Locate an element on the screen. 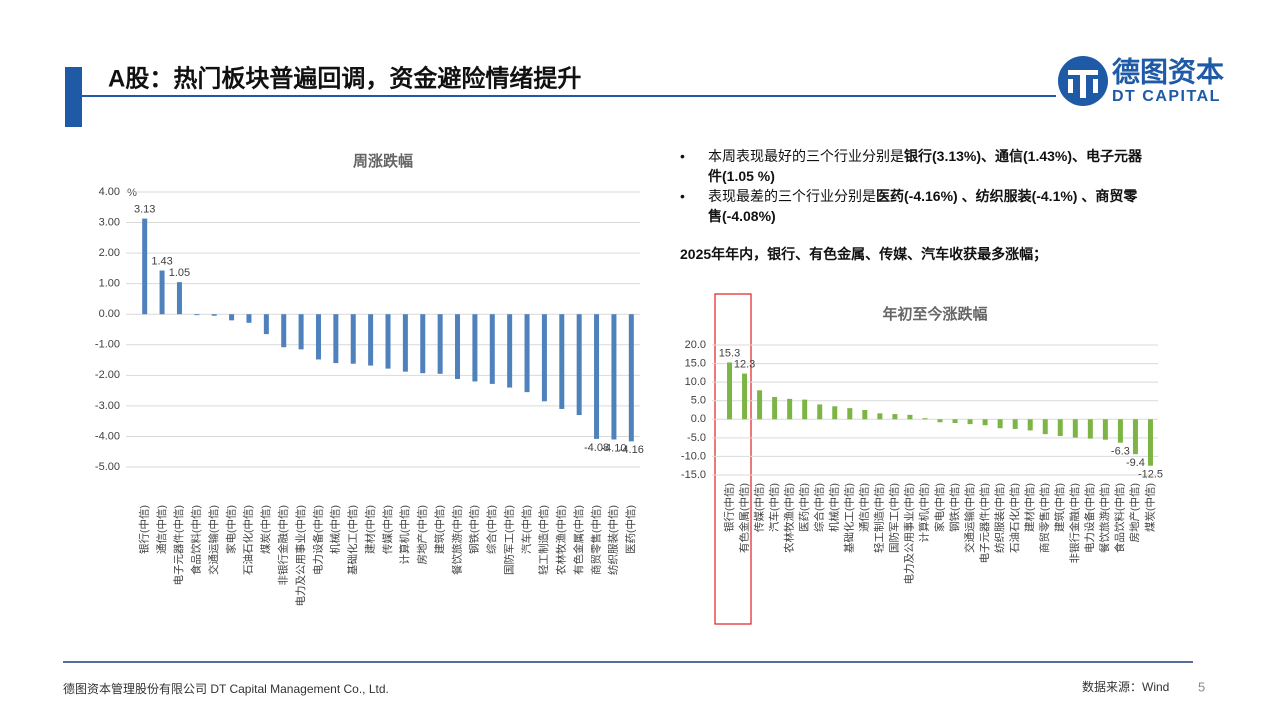  bullet-bold: 医药(-4.16%) 、纺织服装(-4.1%) 、商贸零售(-4.08%) is located at coordinates (923, 206).